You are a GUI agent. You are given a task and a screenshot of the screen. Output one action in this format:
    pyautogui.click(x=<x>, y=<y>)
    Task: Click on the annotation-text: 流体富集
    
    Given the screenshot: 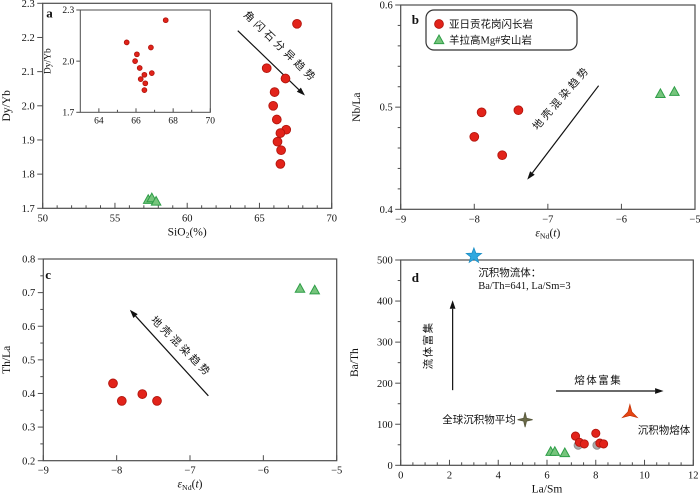 What is the action you would take?
    pyautogui.click(x=428, y=345)
    